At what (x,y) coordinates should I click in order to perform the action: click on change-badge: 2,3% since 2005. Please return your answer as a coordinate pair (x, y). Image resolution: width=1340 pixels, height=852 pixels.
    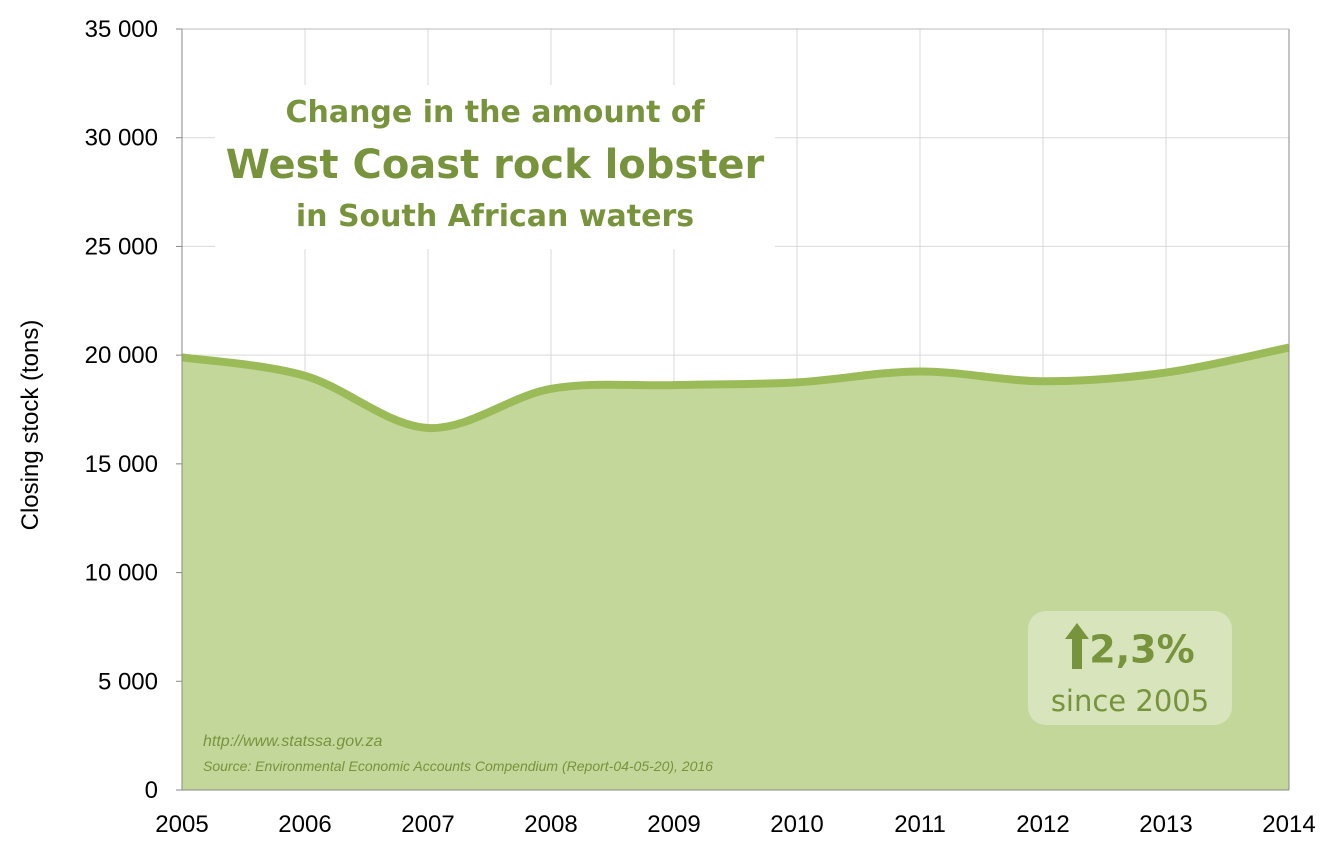
    Looking at the image, I should click on (1130, 668).